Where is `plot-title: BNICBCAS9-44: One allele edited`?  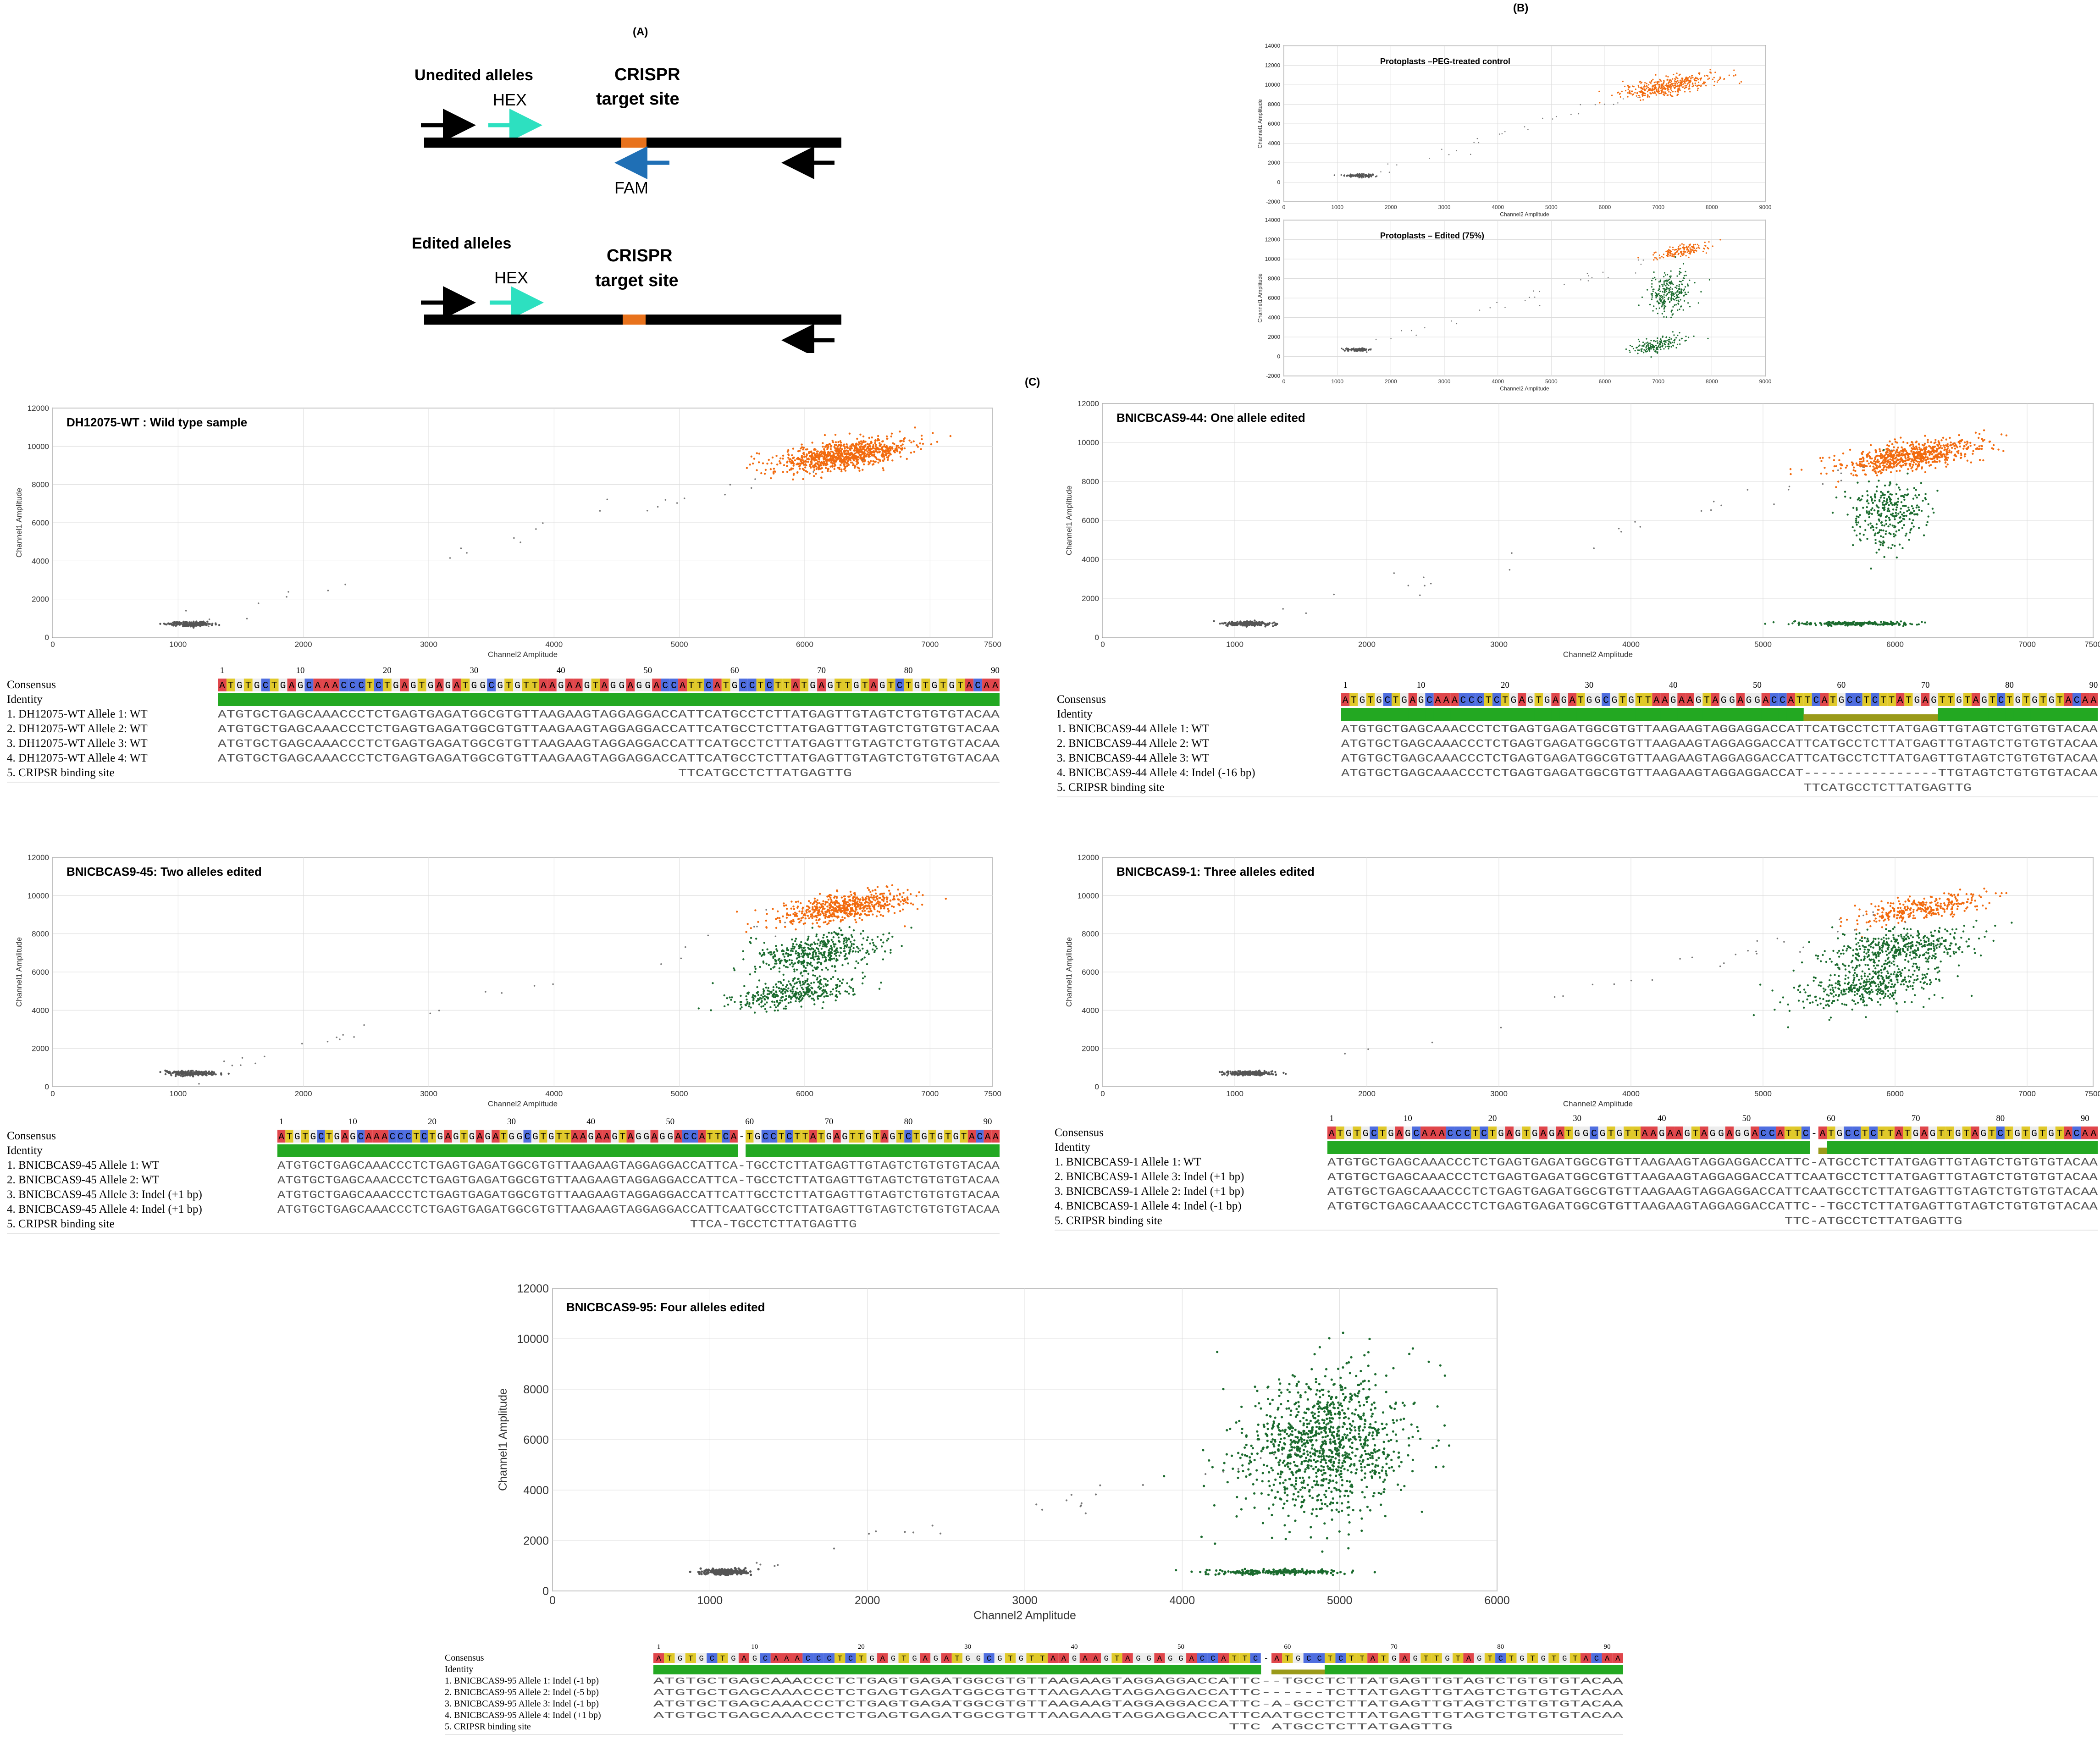
plot-title: BNICBCAS9-44: One allele edited is located at coordinates (1210, 418).